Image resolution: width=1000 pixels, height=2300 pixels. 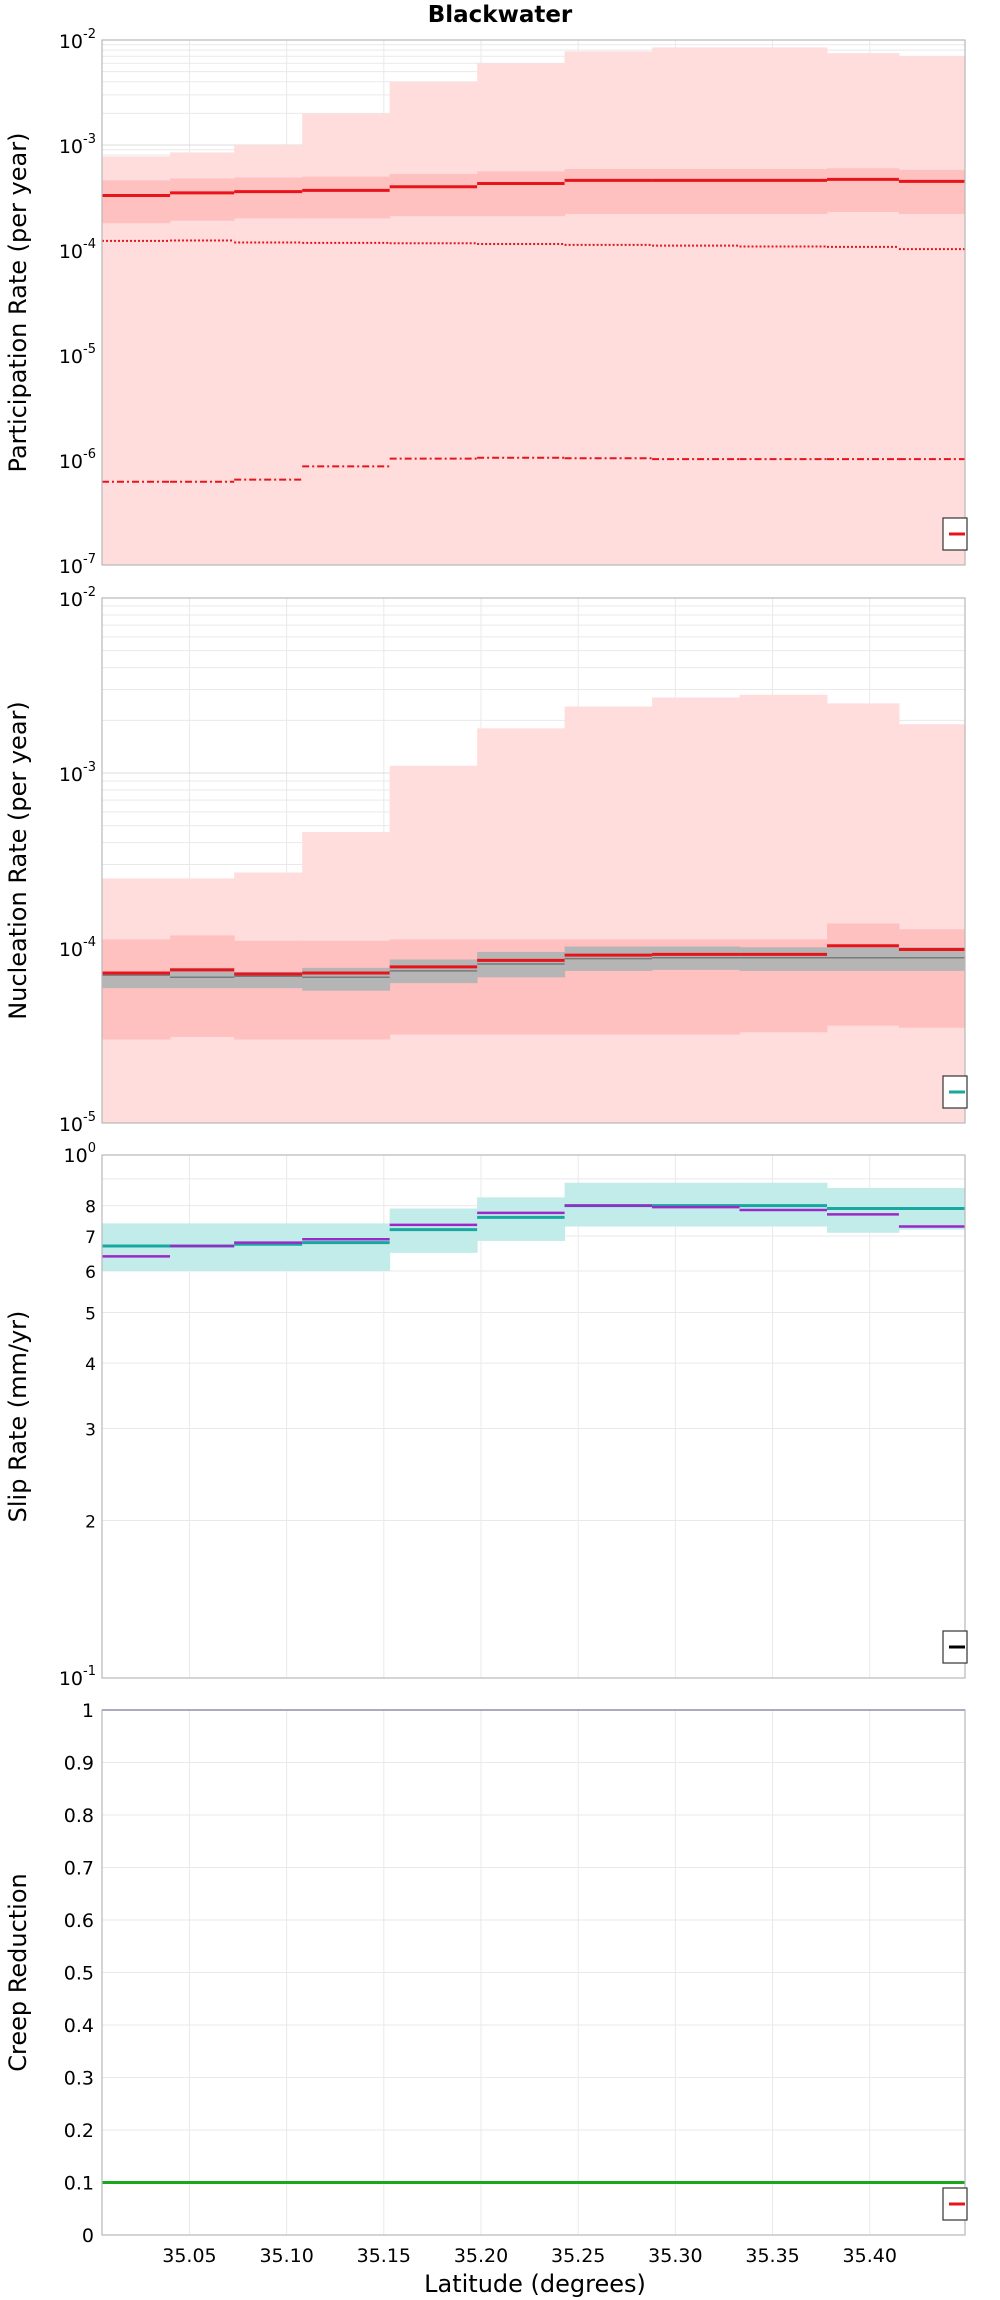 What do you see at coordinates (384, 2256) in the screenshot?
I see `x-tick-label: 35.15` at bounding box center [384, 2256].